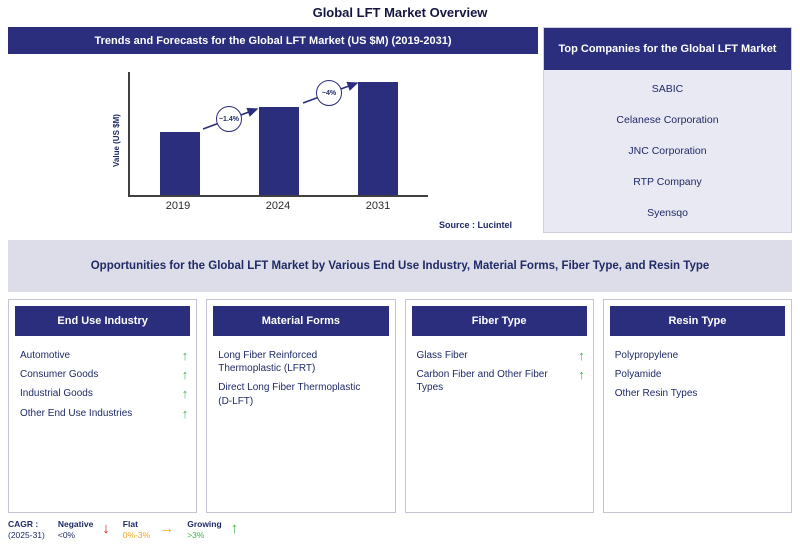 This screenshot has width=800, height=546. Describe the element at coordinates (378, 206) in the screenshot. I see `x-tick-2031: 2031` at that location.